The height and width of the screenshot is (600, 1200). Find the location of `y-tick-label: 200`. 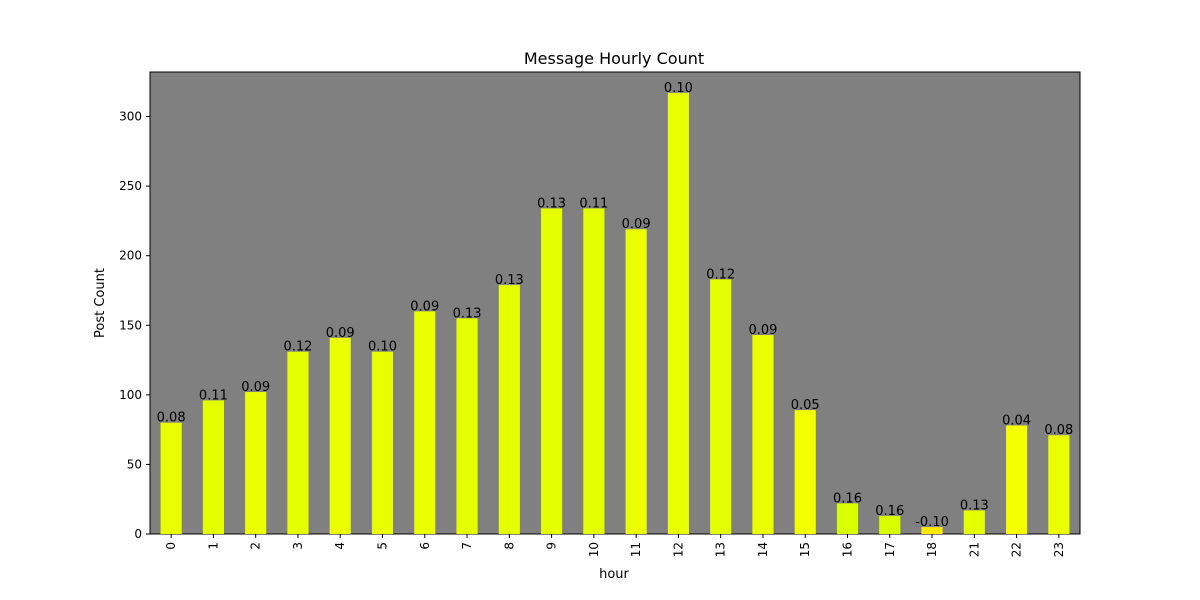

y-tick-label: 200 is located at coordinates (130, 256).